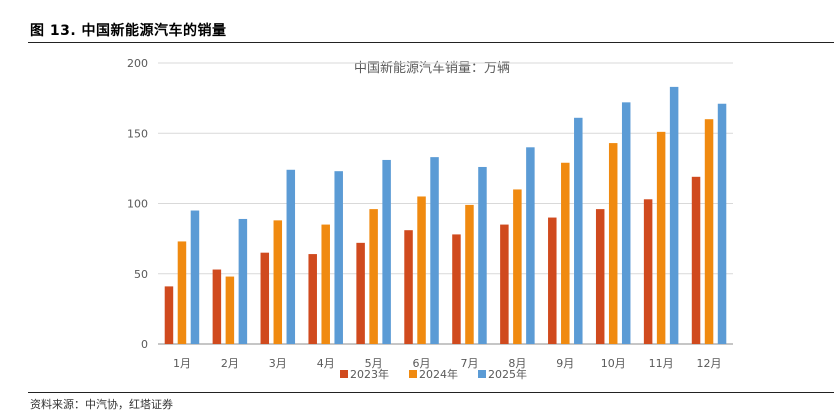 Image resolution: width=834 pixels, height=412 pixels. I want to click on figure-title: 图 13. 中国新能源汽车的销量, so click(128, 31).